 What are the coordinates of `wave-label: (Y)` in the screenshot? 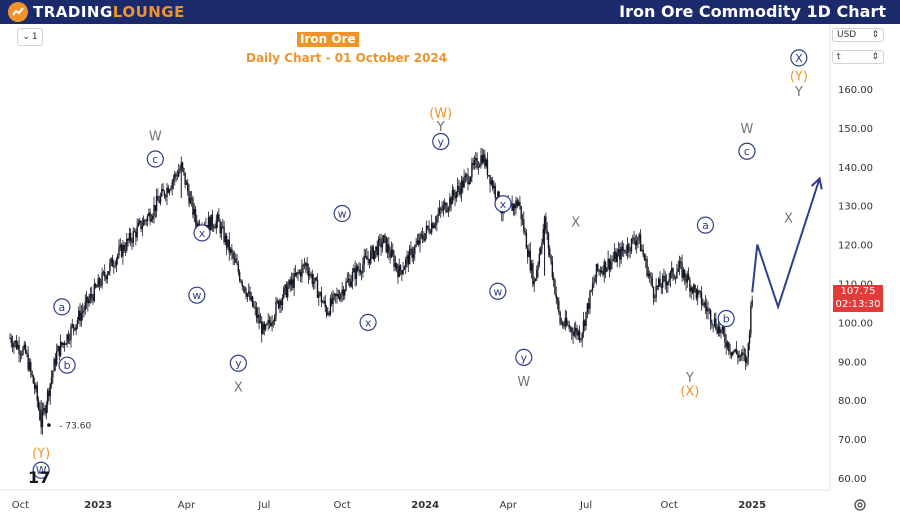 It's located at (41, 454).